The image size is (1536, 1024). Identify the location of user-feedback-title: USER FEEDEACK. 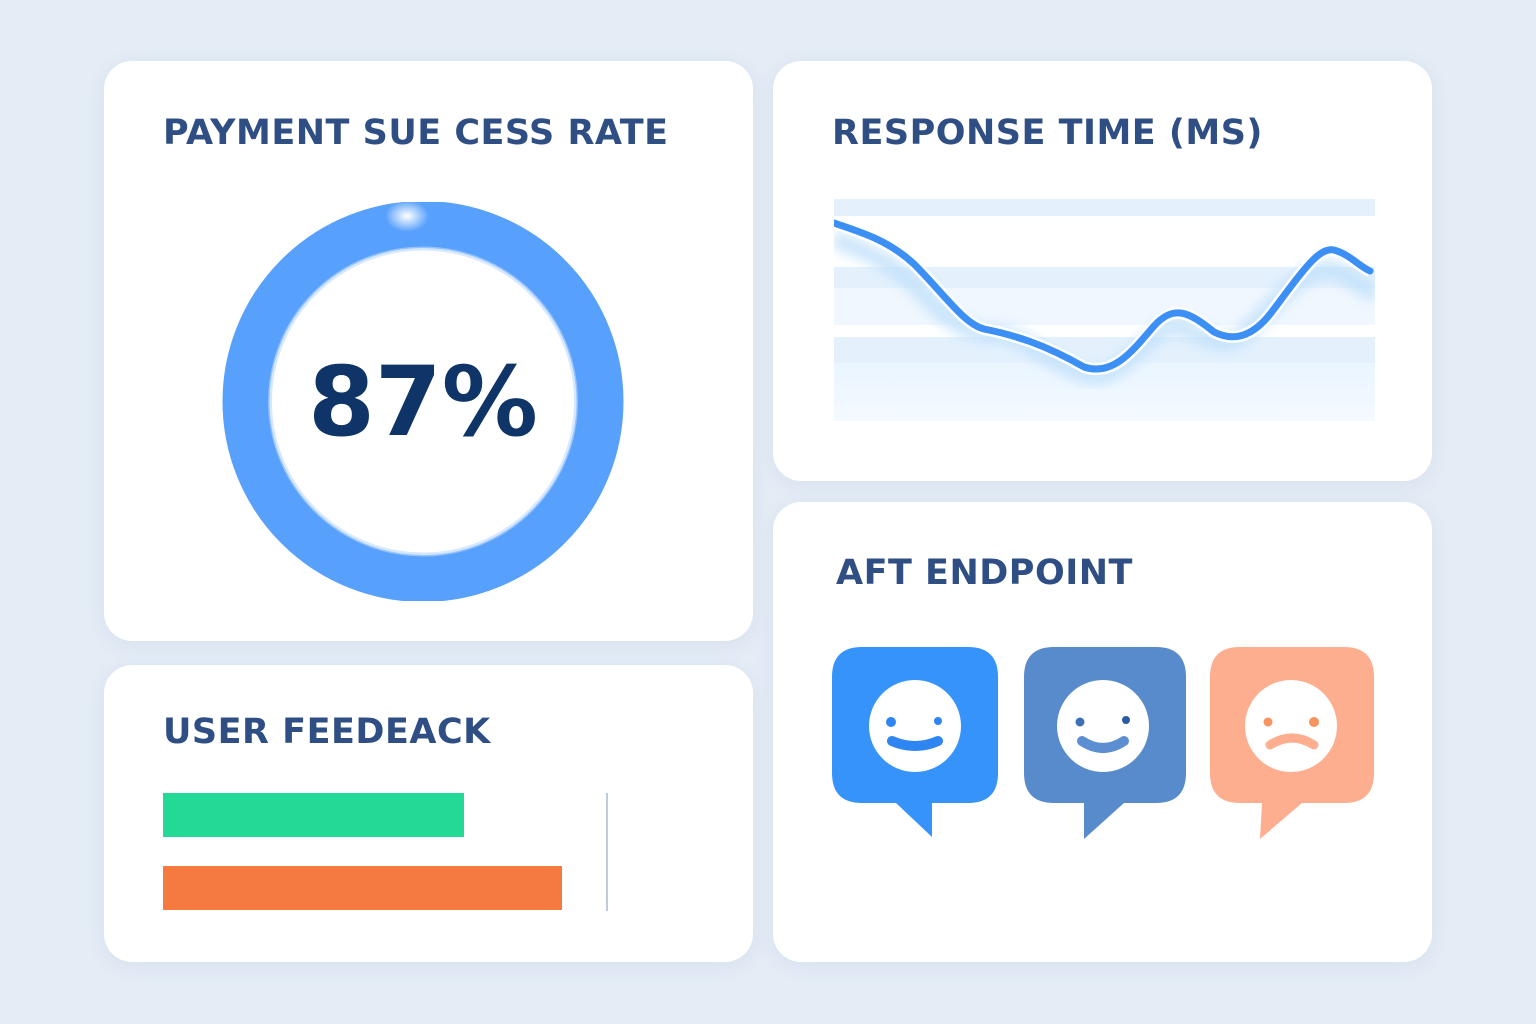
(327, 732).